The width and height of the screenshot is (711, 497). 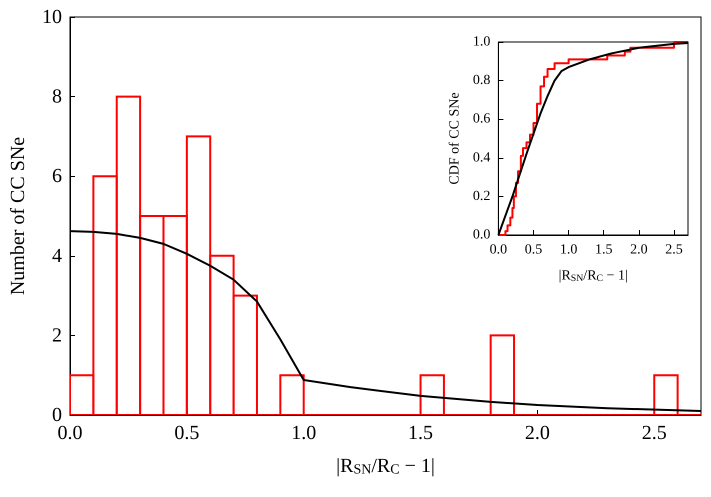 I want to click on y-tick-label: 10, so click(x=52, y=17).